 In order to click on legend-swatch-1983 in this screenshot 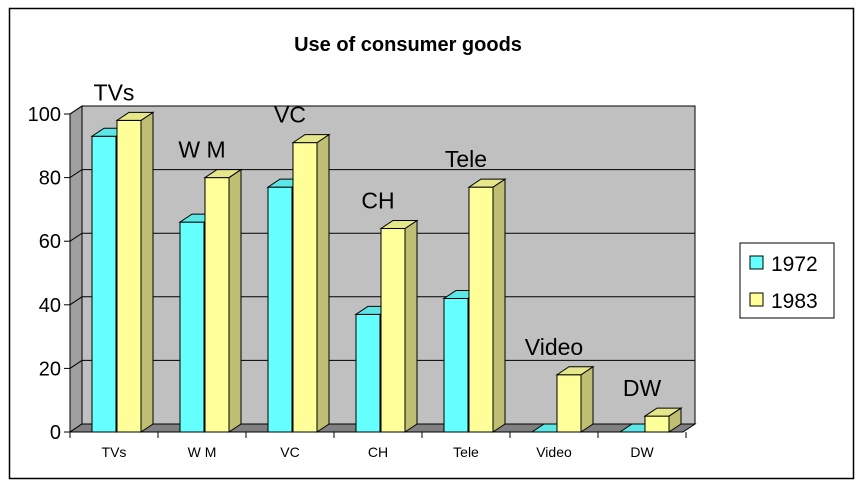, I will do `click(756, 299)`.